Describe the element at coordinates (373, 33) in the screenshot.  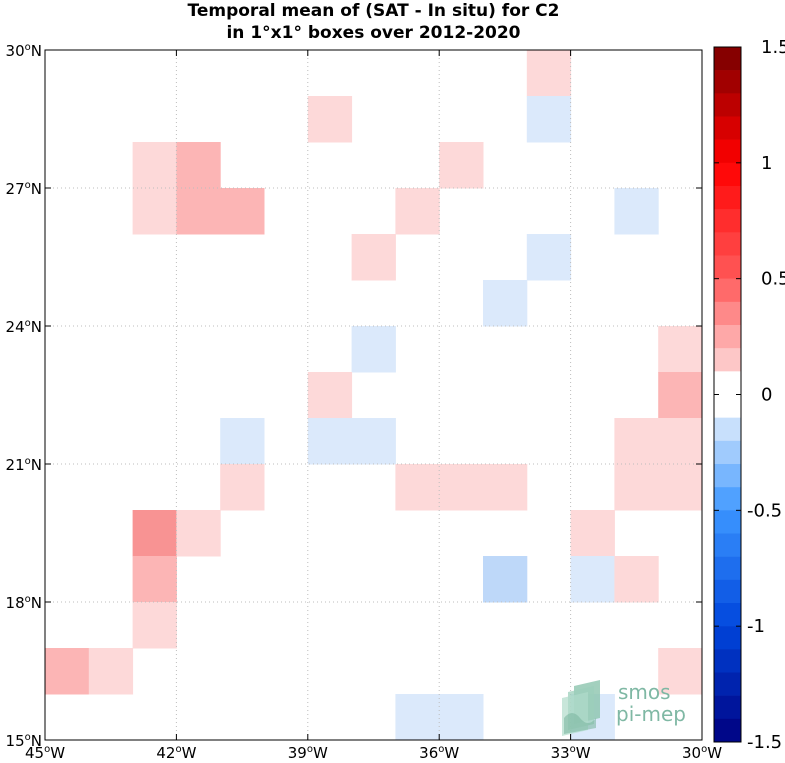
I see `chart-title-line-2: in 1°x1° boxes over 2012-2020` at that location.